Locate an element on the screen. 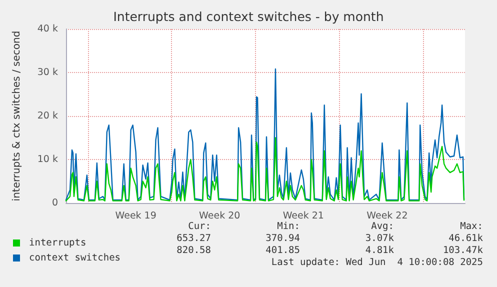 The image size is (497, 287). text: Max: is located at coordinates (471, 226).